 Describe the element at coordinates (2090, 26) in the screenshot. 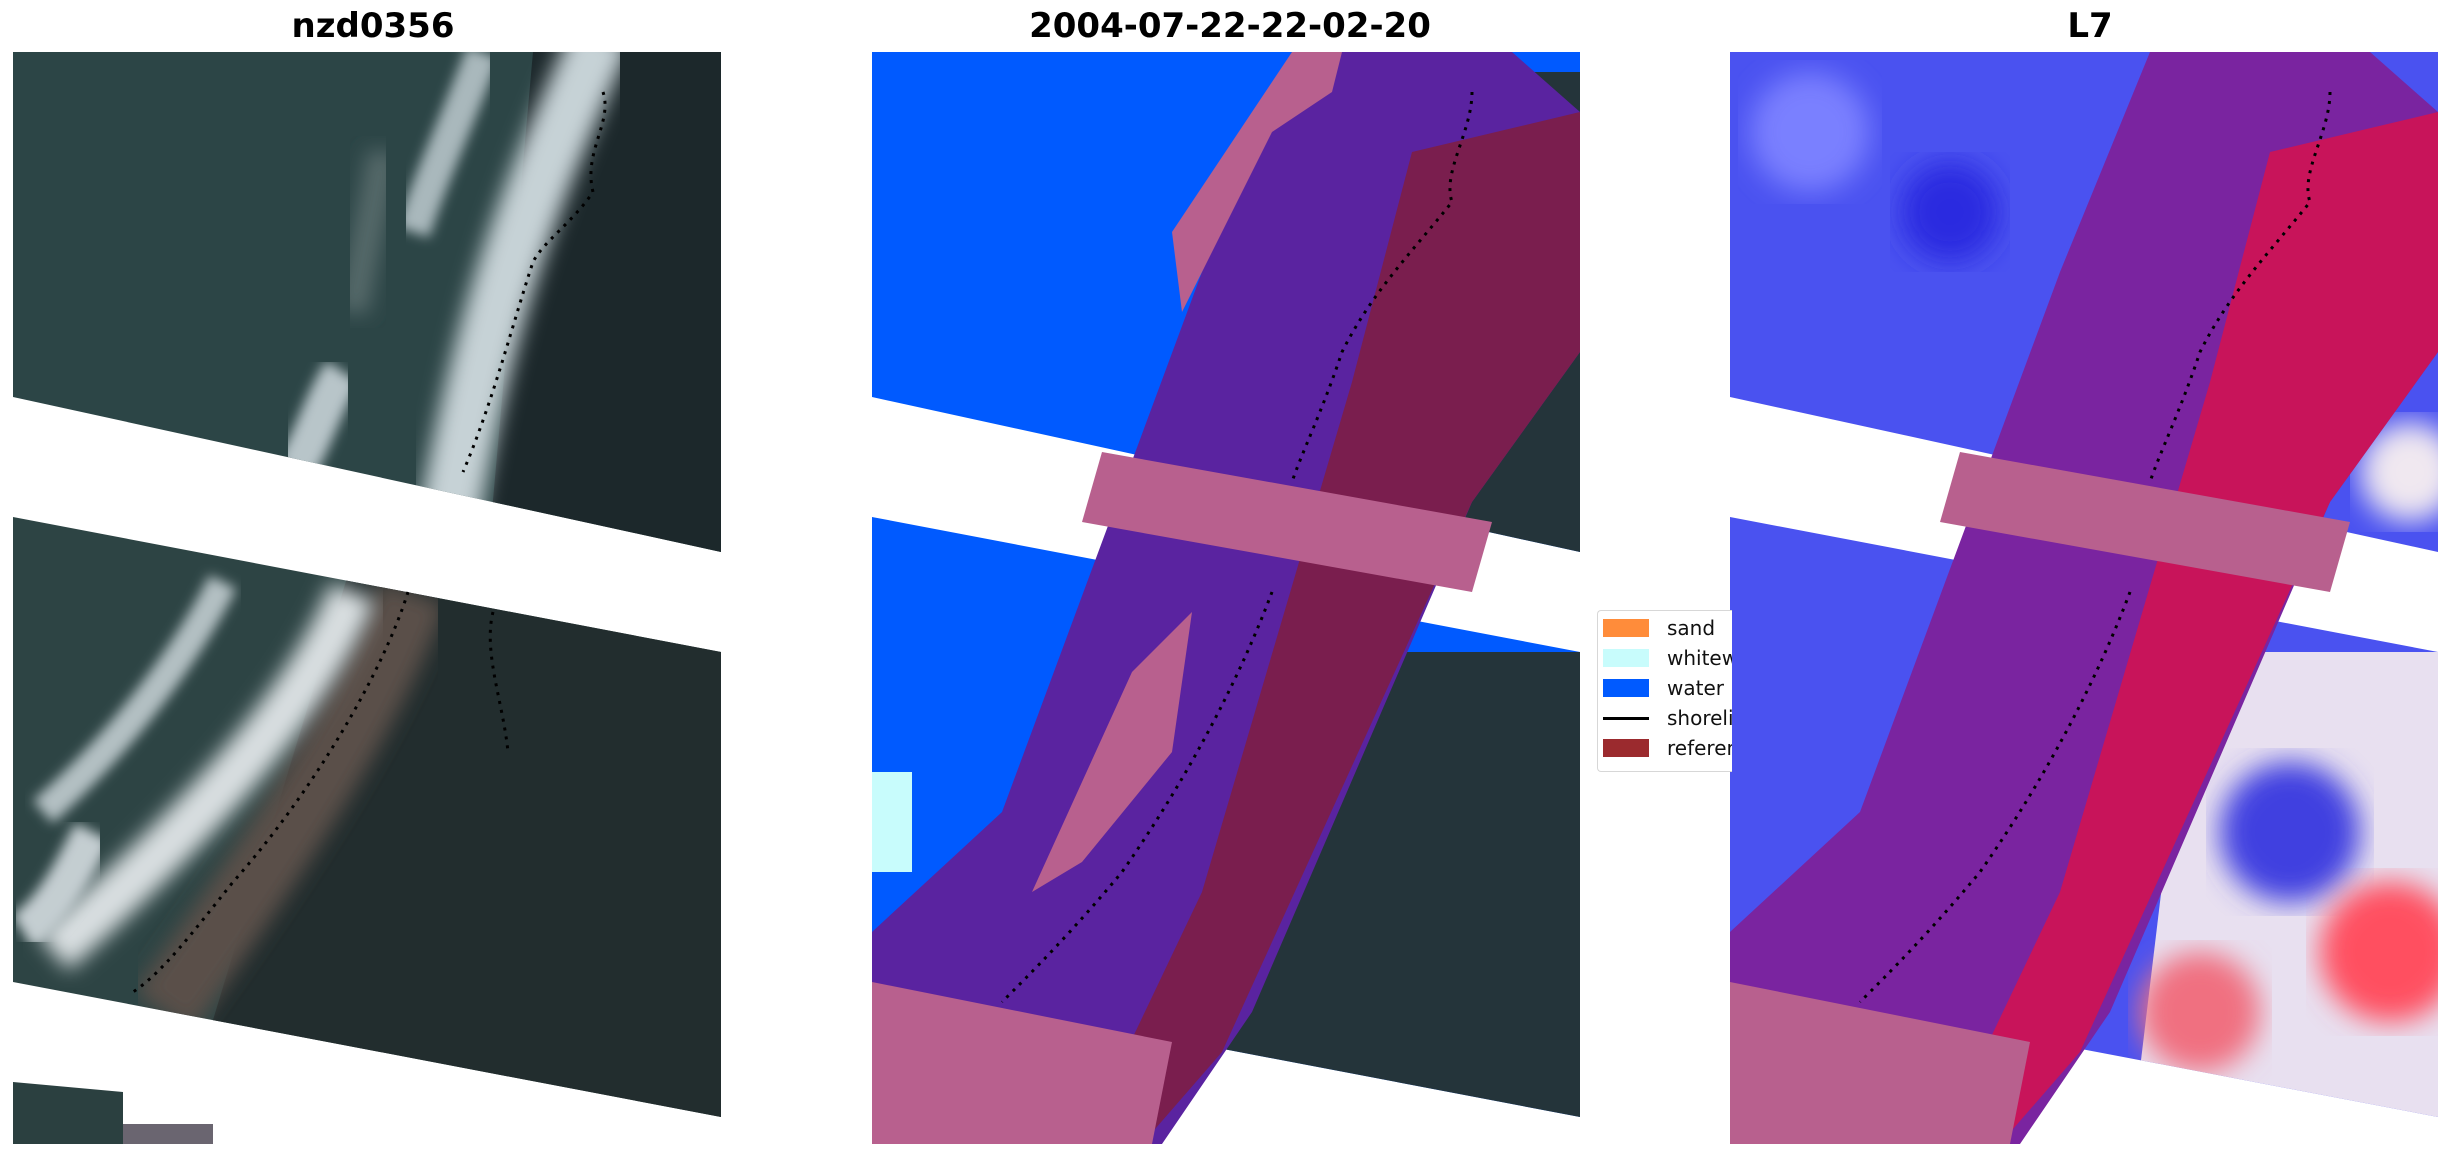

I see `panel-title-index: L7` at that location.